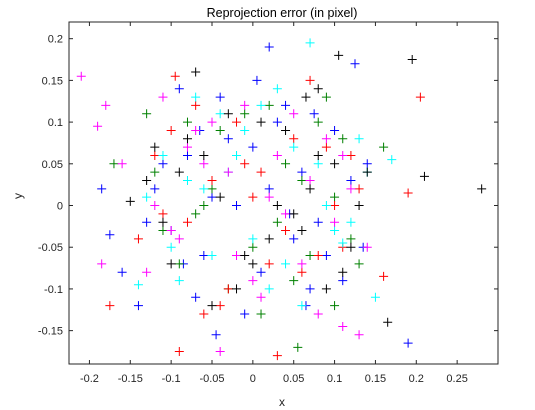 The image size is (535, 410). I want to click on x-tick-label: 0.25, so click(456, 379).